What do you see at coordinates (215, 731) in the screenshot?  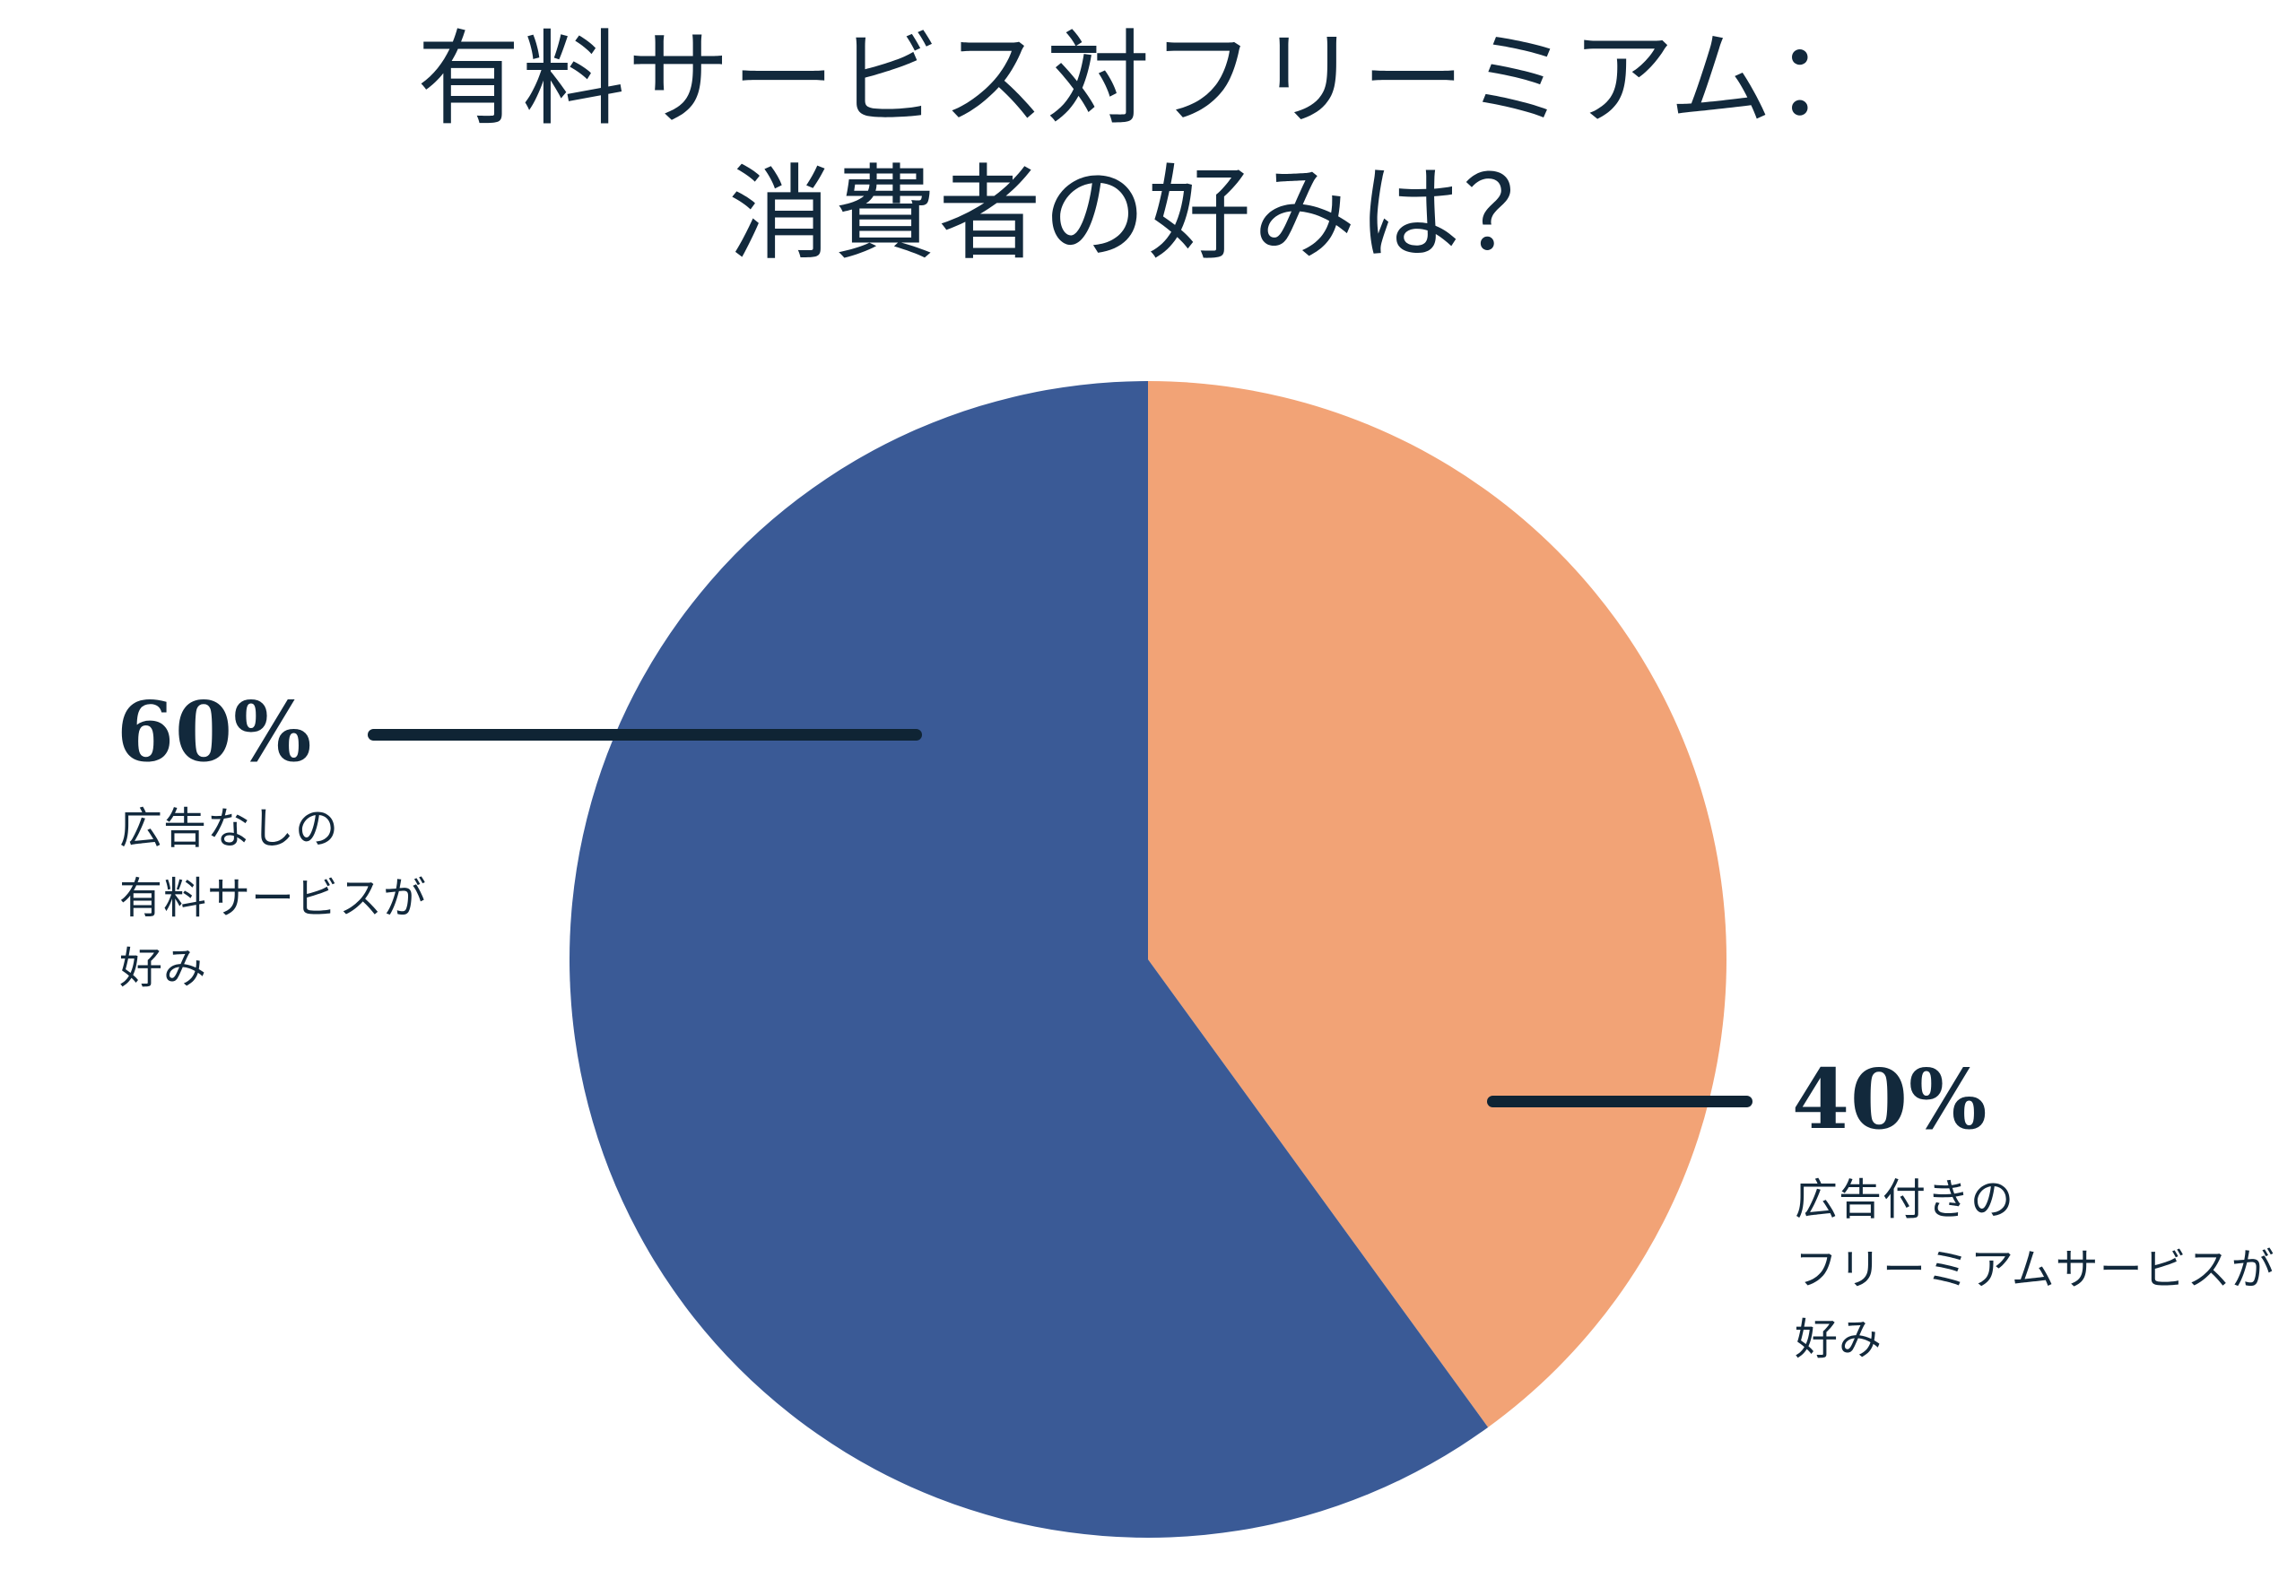 I see `percent-label-60: 60%` at bounding box center [215, 731].